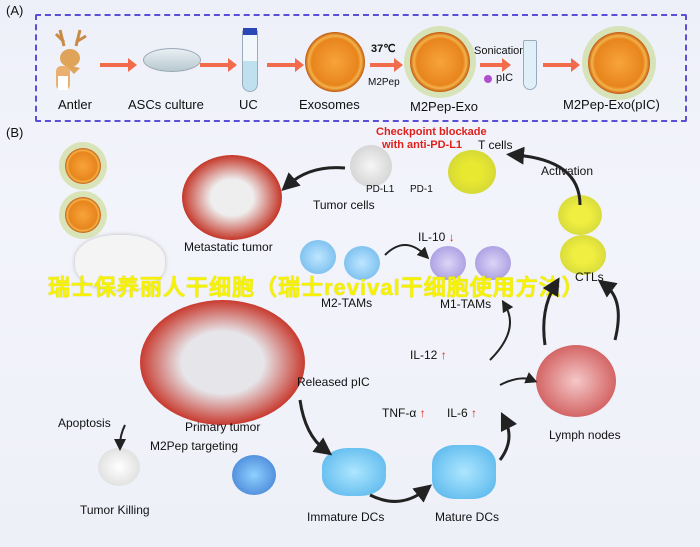 The width and height of the screenshot is (700, 547). I want to click on down-arrow-icon: ↓, so click(451, 237).